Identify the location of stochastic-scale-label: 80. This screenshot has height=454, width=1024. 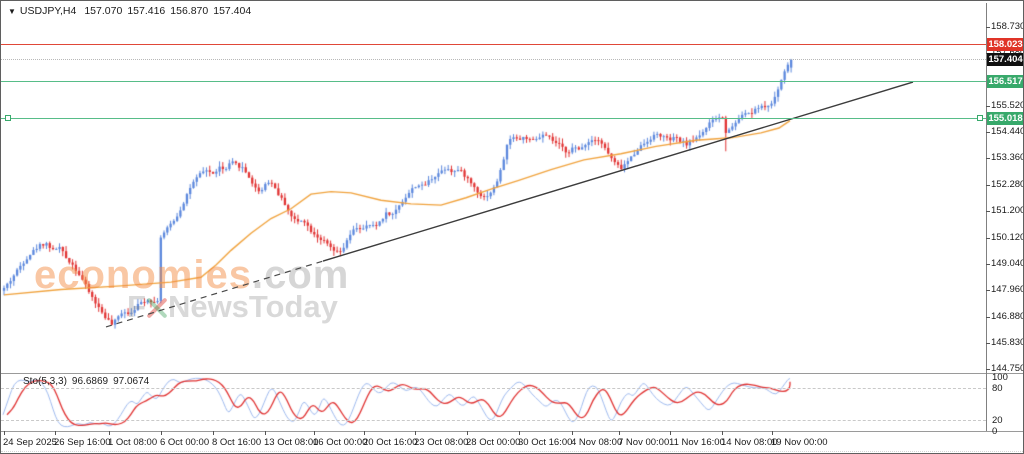
(997, 388).